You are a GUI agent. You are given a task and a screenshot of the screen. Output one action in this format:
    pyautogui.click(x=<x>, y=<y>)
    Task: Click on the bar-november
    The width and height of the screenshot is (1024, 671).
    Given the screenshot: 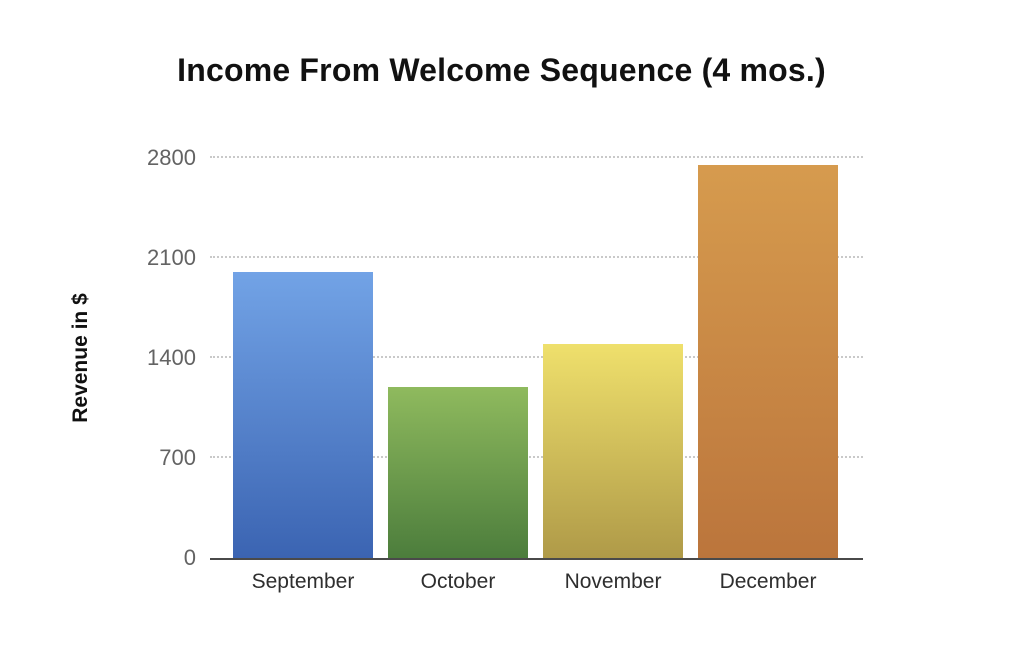 What is the action you would take?
    pyautogui.click(x=613, y=450)
    